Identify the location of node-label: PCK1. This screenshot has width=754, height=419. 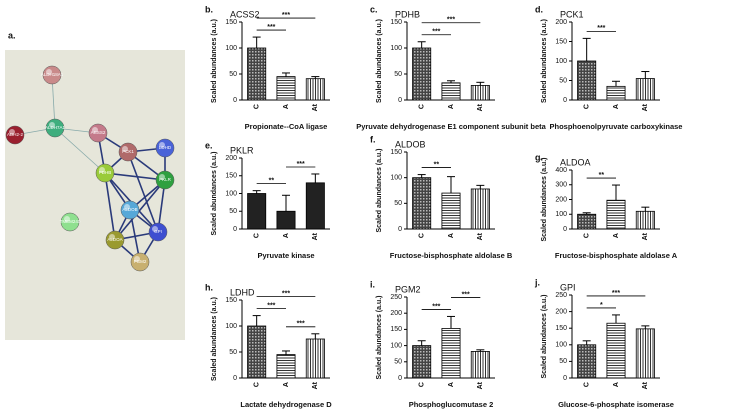
(128, 151).